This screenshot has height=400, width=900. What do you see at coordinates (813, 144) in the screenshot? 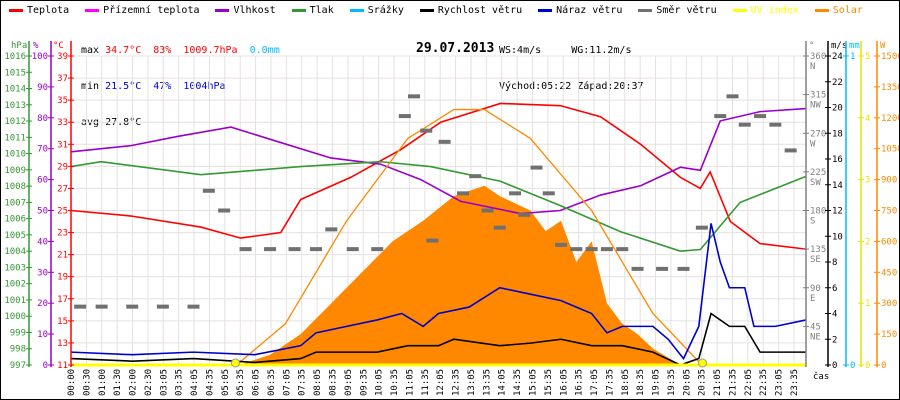
I see `axis-compass-label: W` at bounding box center [813, 144].